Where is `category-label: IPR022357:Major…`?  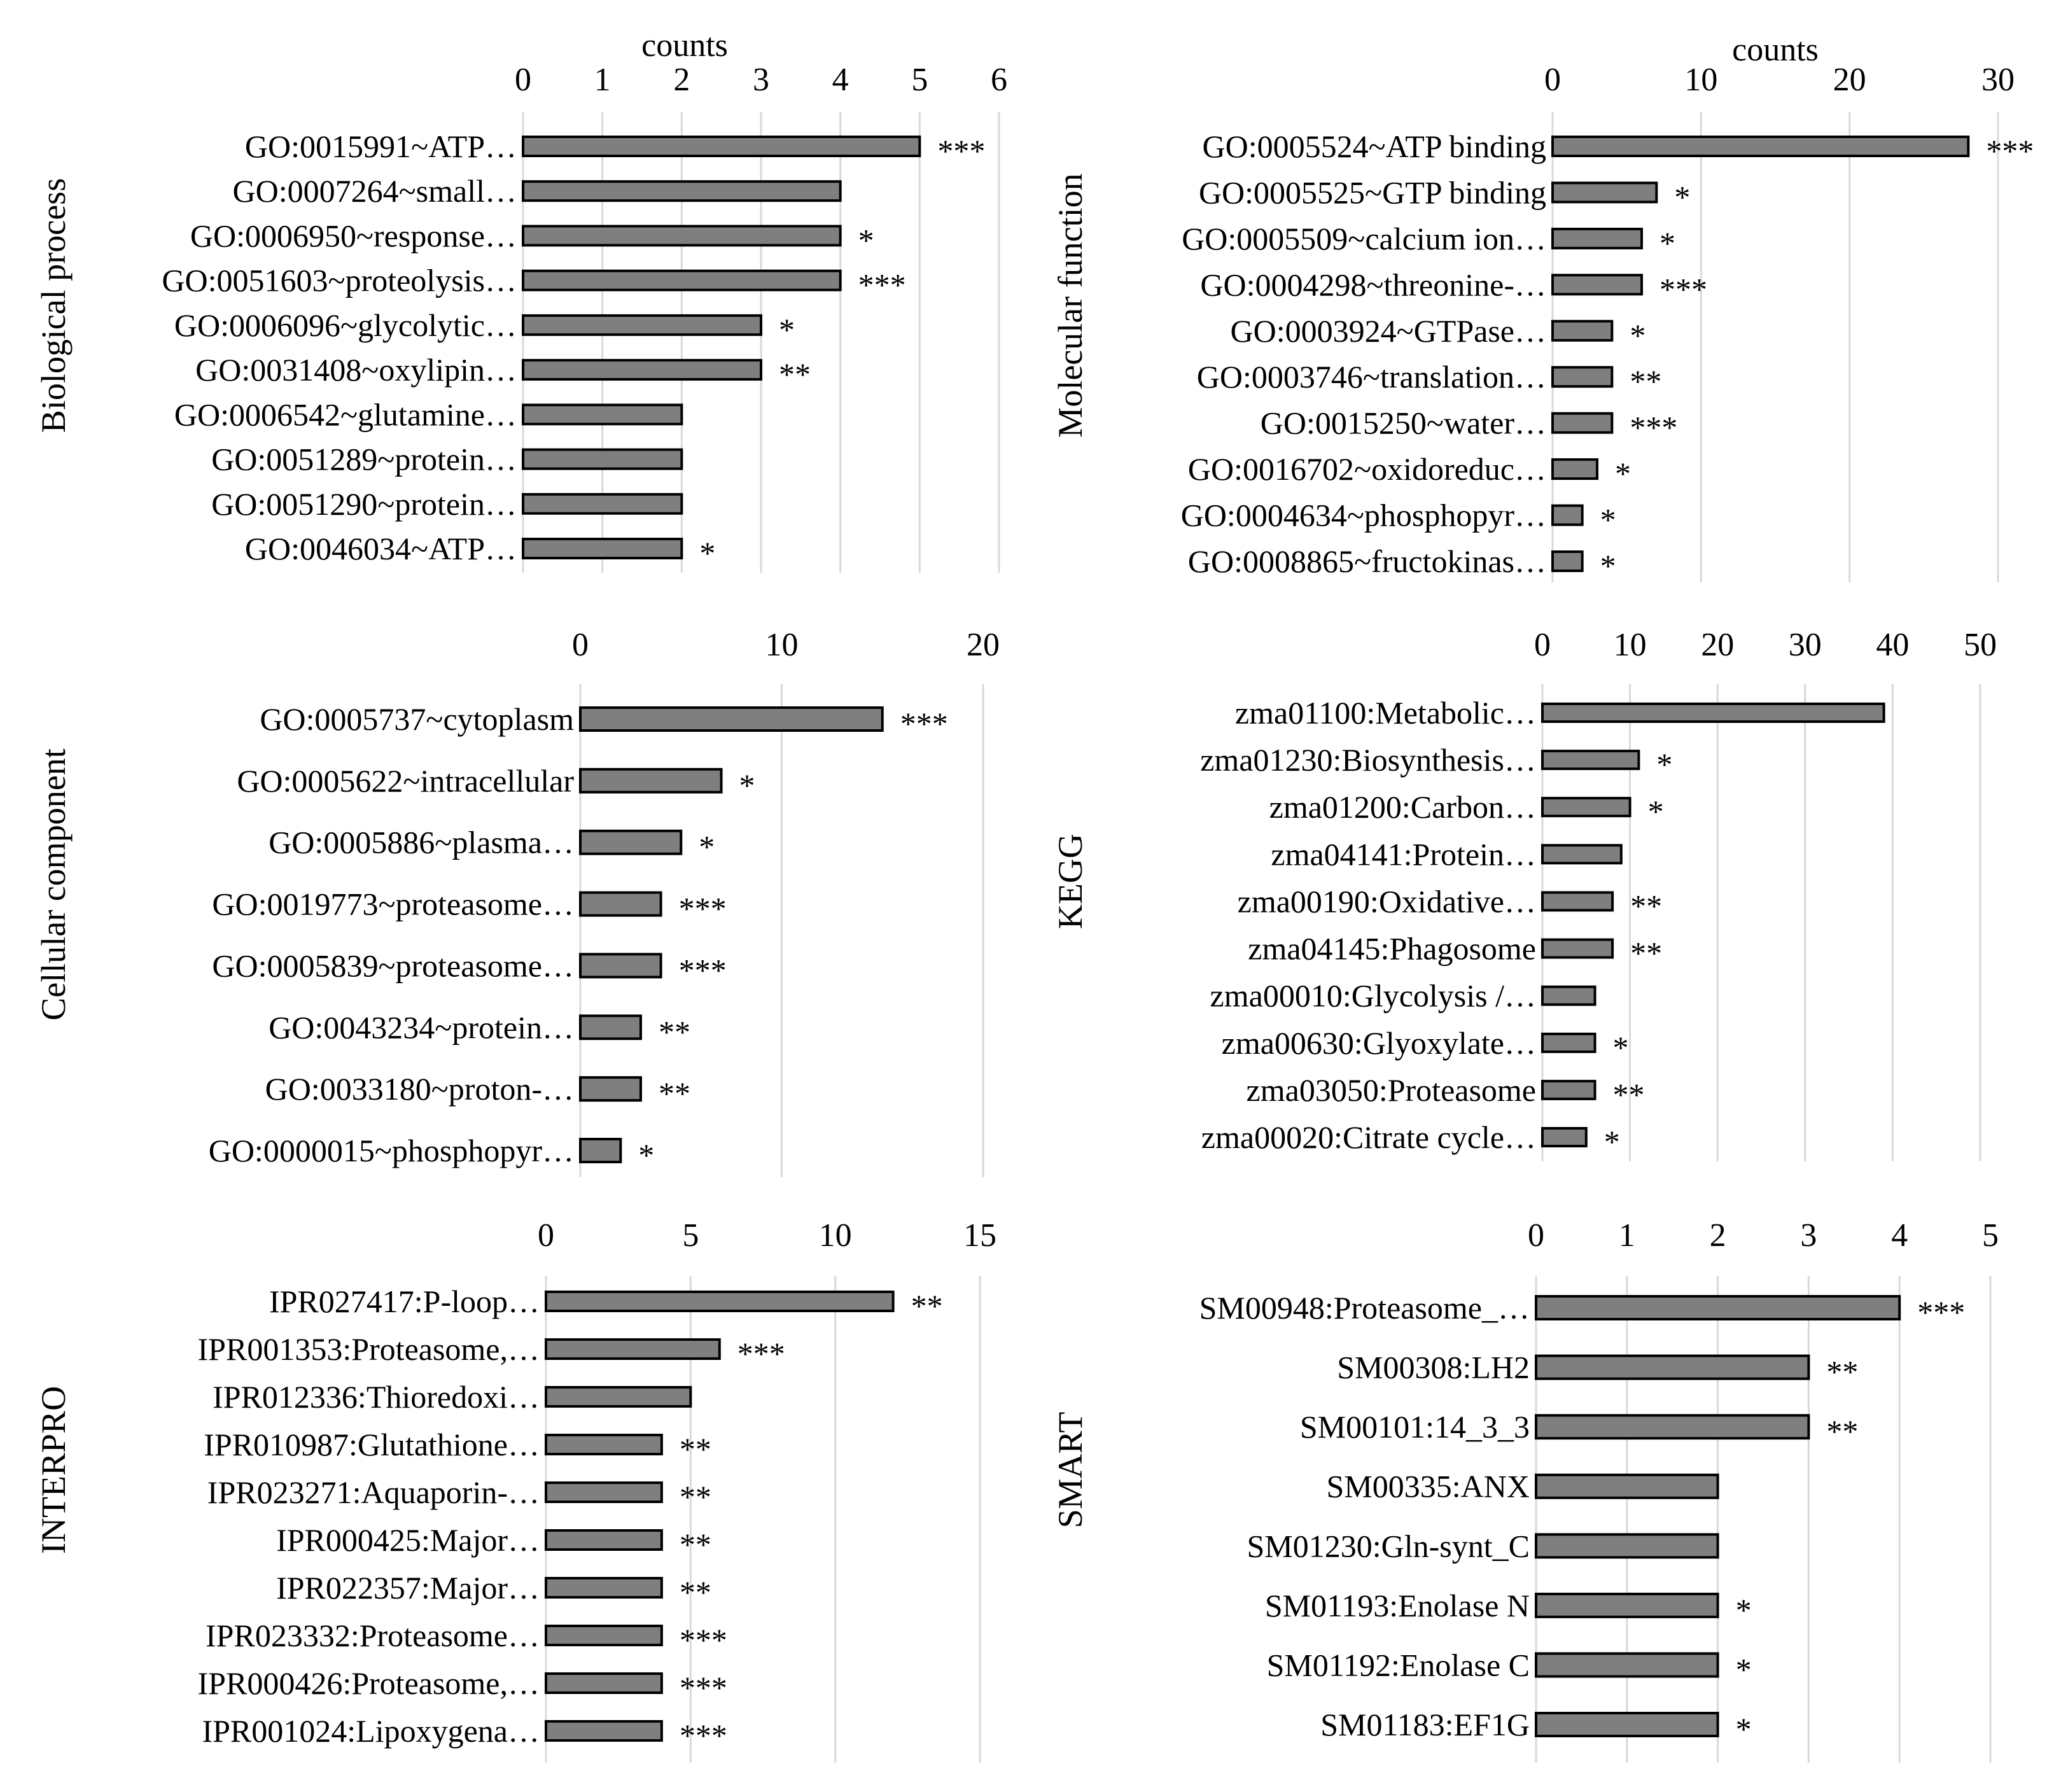 category-label: IPR022357:Major… is located at coordinates (408, 1588).